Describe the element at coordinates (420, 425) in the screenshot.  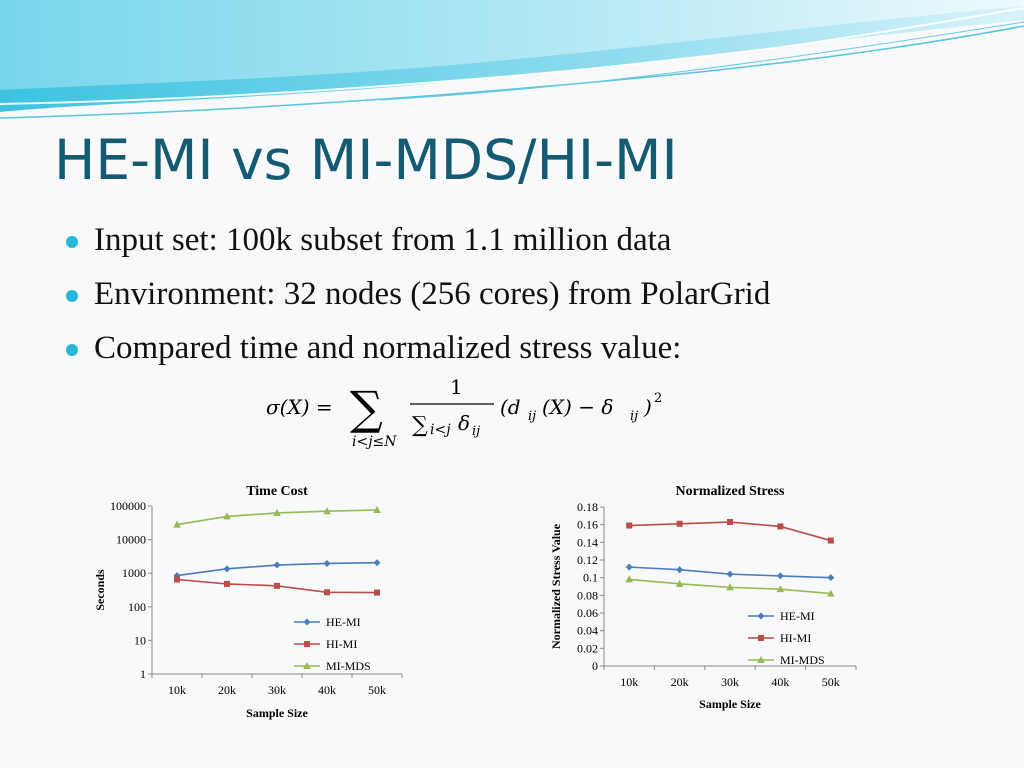
I see `formula-fraction-denominator-sum: ∑` at that location.